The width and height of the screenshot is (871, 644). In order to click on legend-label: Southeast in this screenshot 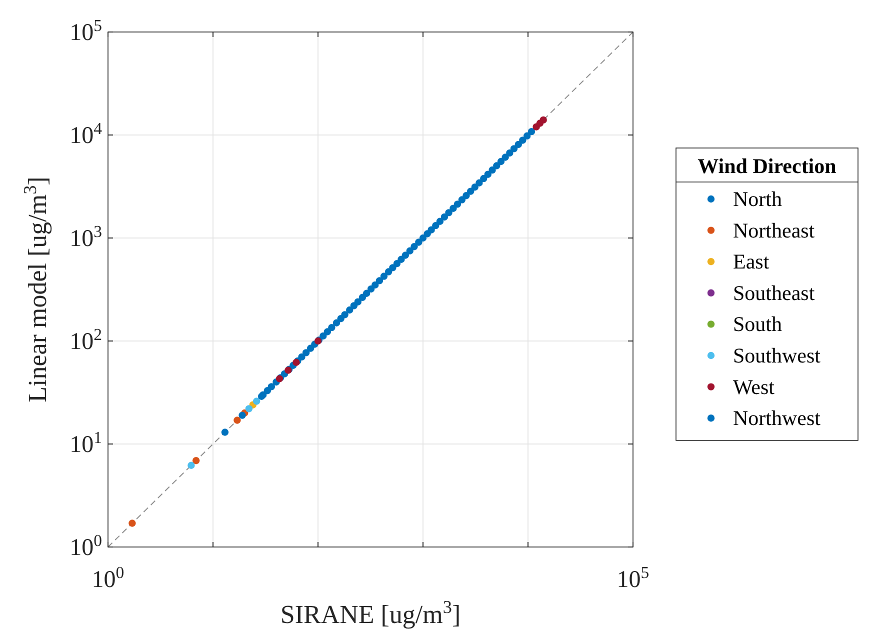, I will do `click(774, 292)`.